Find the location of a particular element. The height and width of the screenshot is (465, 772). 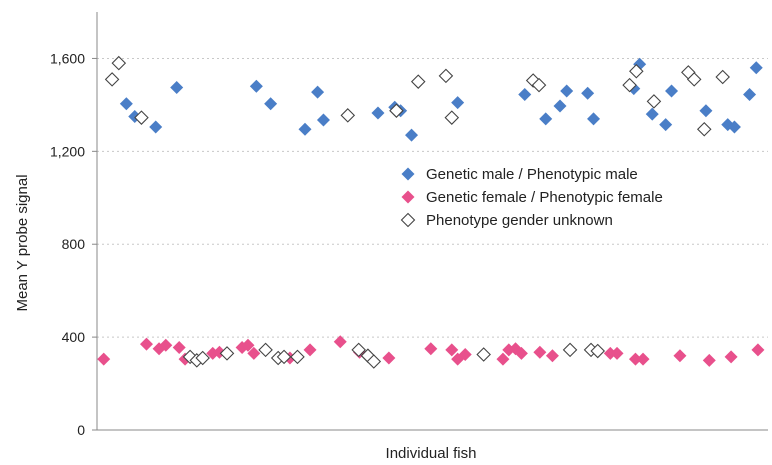

y-tick-label: 800 is located at coordinates (74, 244).